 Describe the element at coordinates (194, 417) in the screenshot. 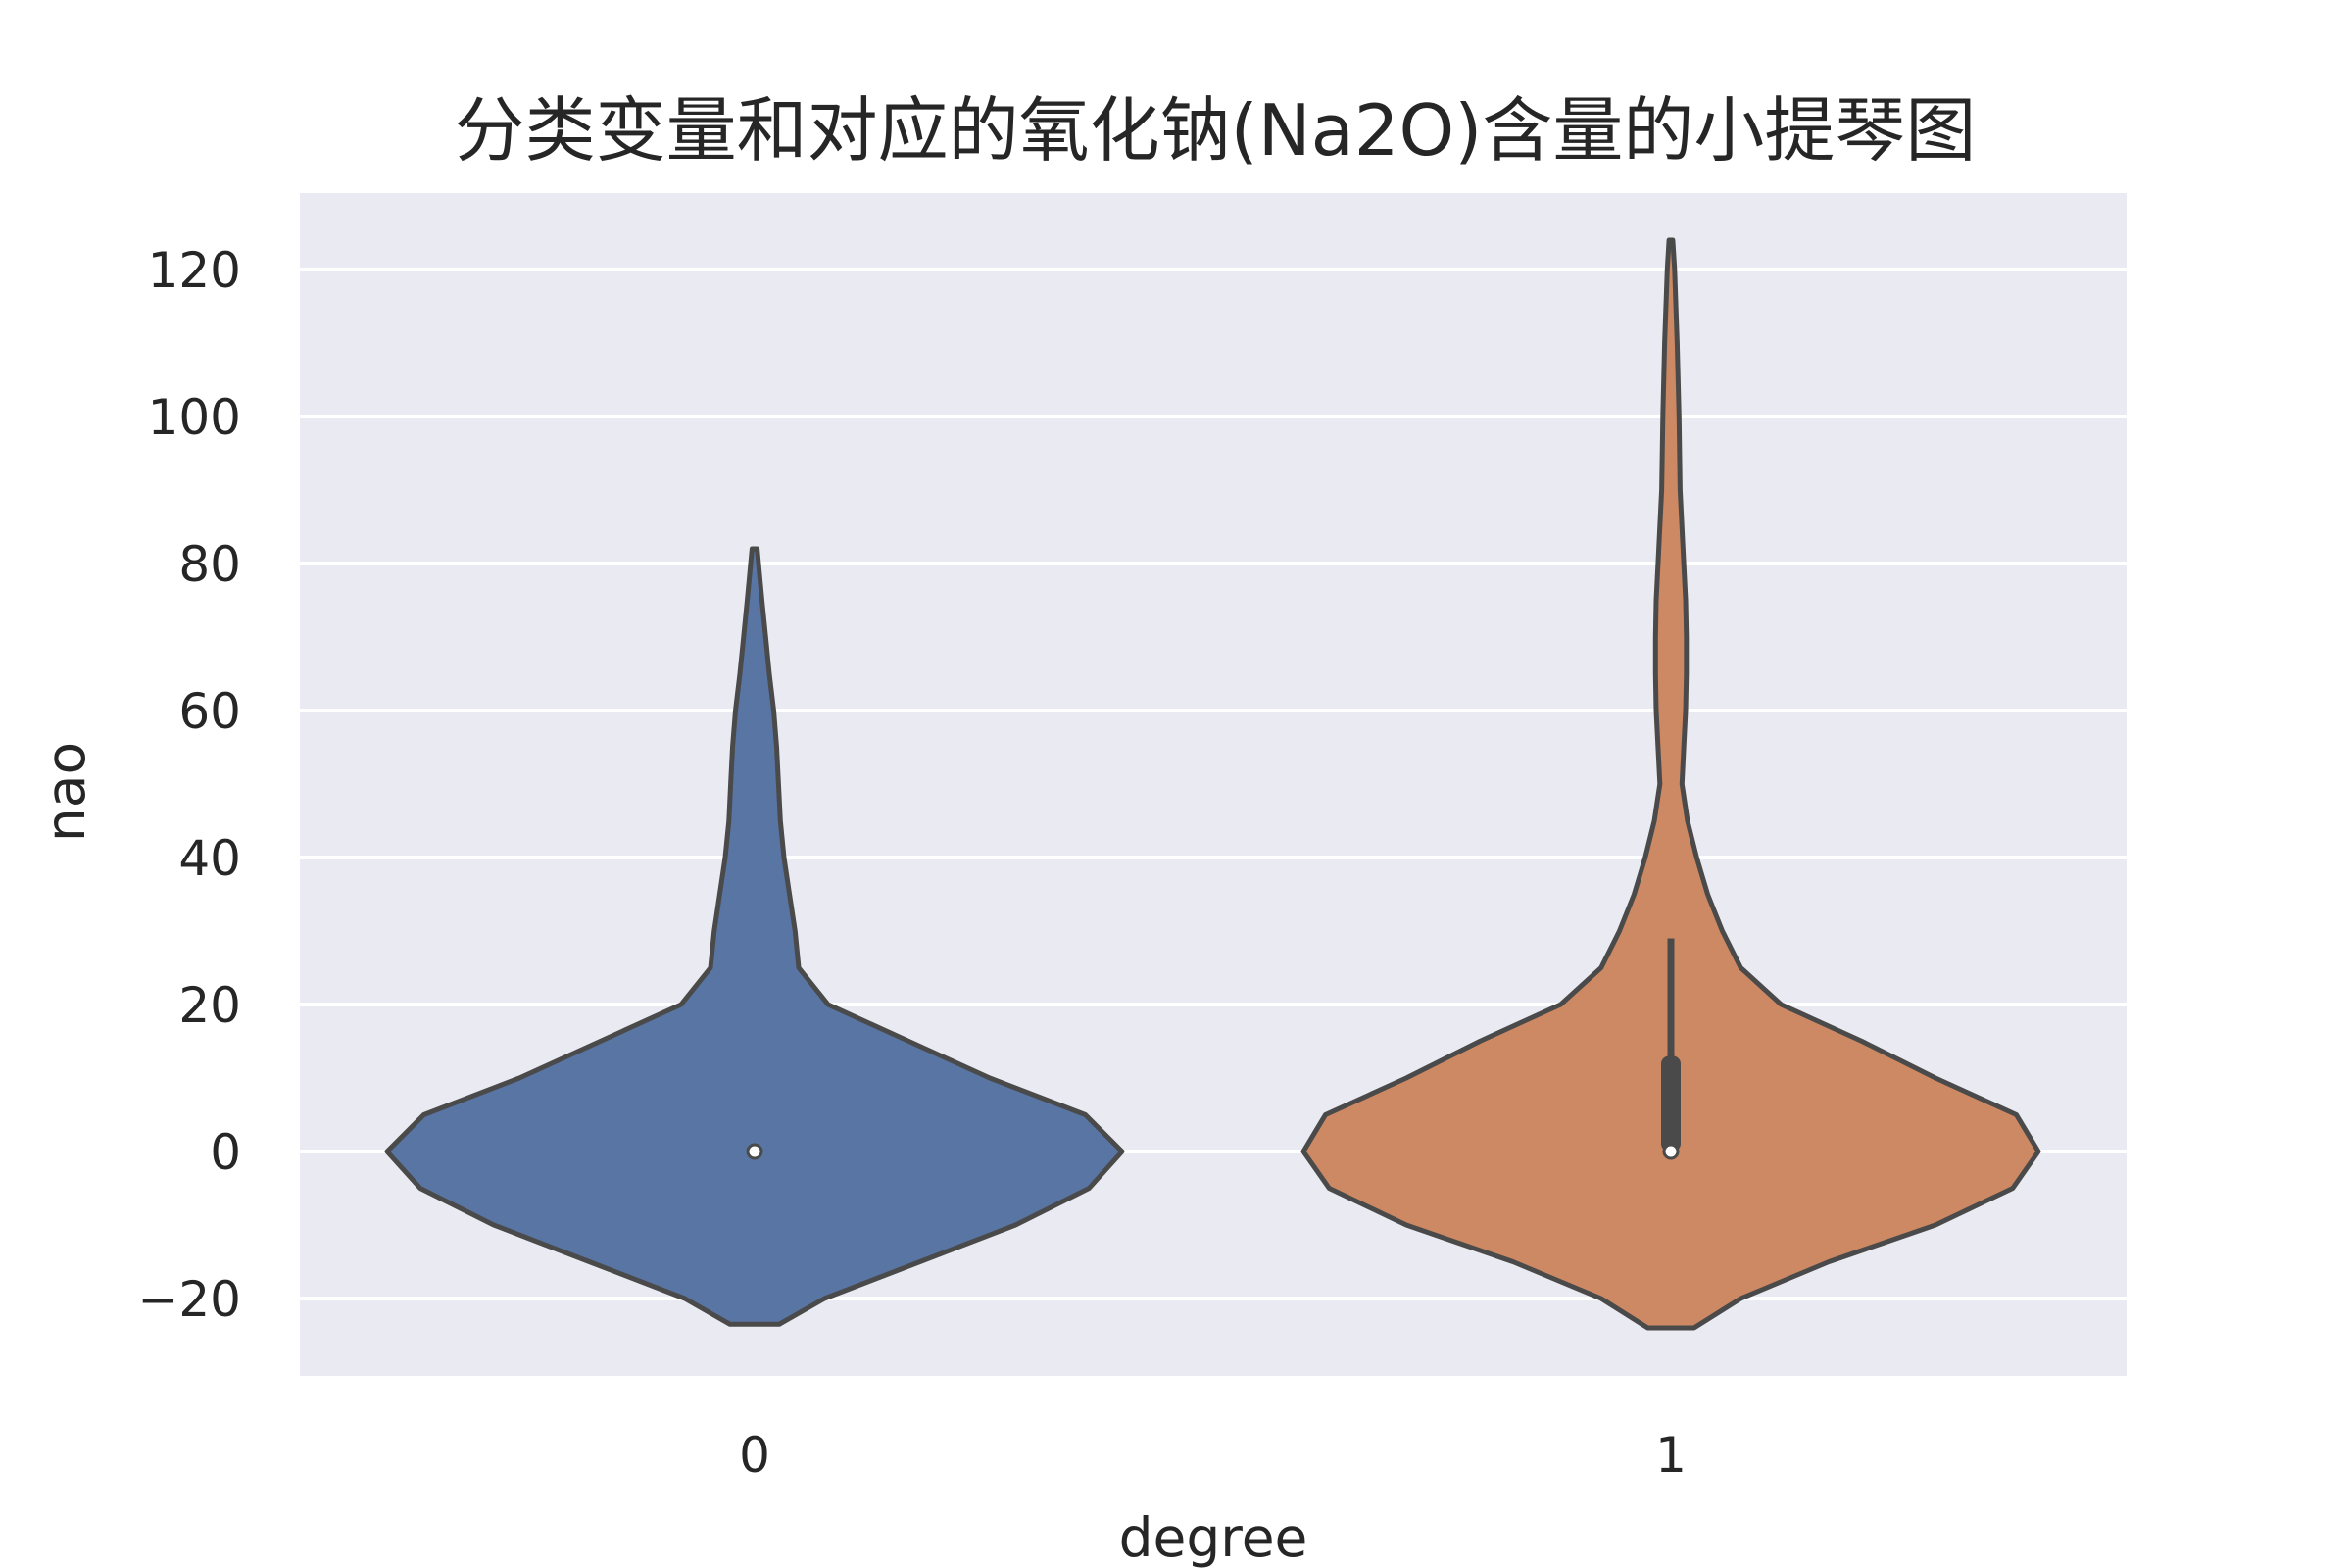

I see `y-tick-label: 100` at that location.